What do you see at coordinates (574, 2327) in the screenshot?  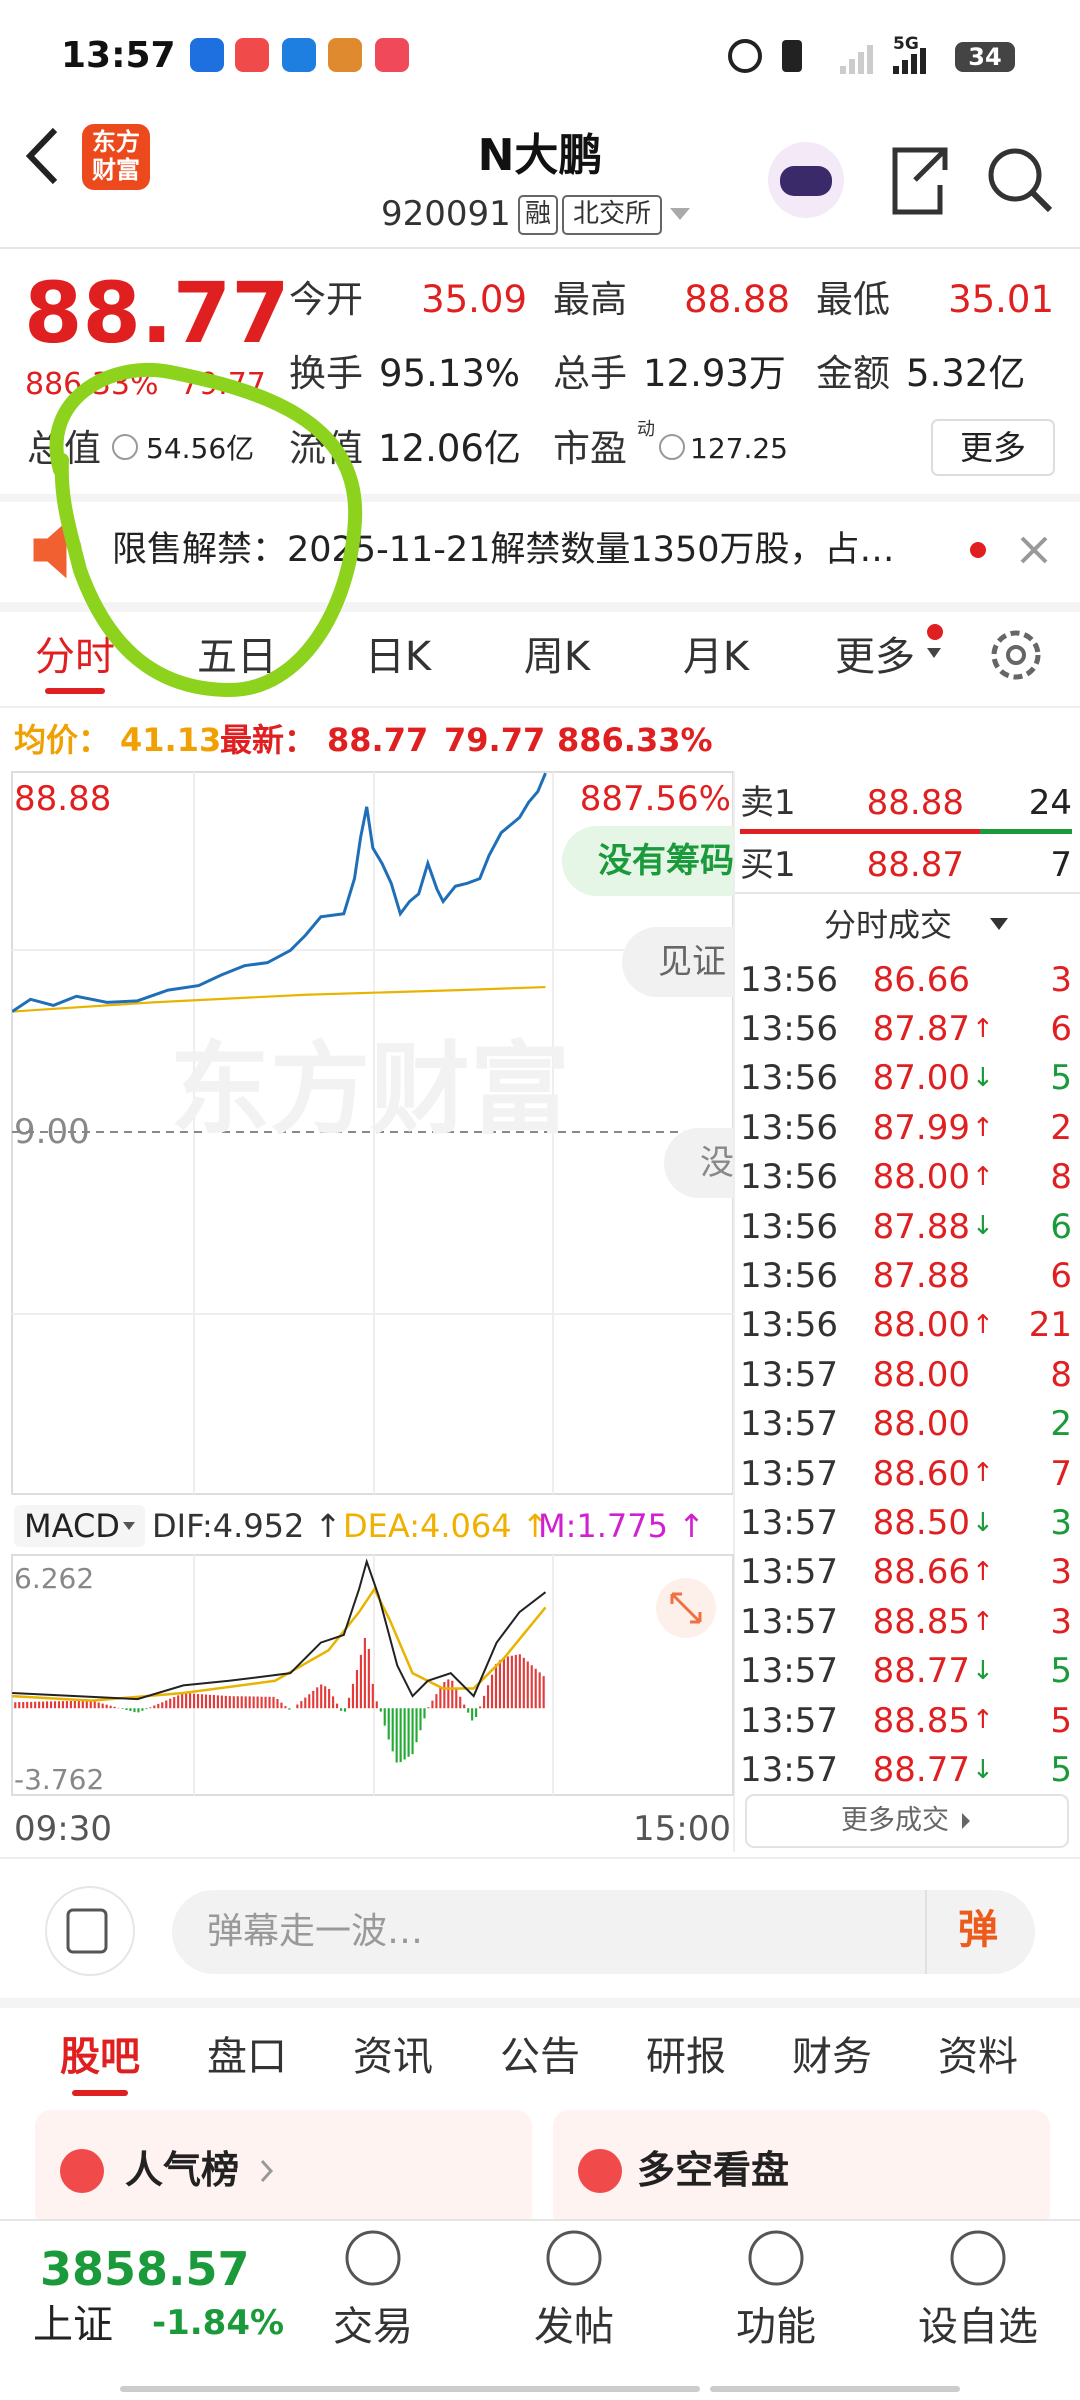 I see `action-label: 发帖` at bounding box center [574, 2327].